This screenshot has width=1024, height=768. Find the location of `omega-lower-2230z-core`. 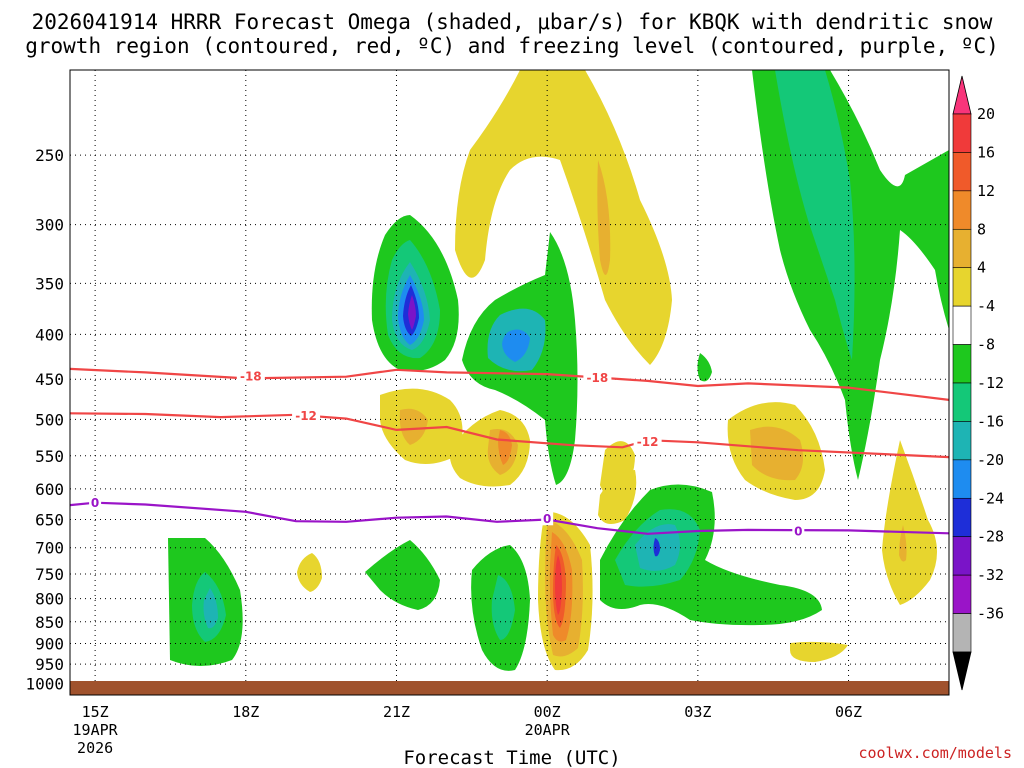

omega-lower-2230z-core is located at coordinates (503, 607).